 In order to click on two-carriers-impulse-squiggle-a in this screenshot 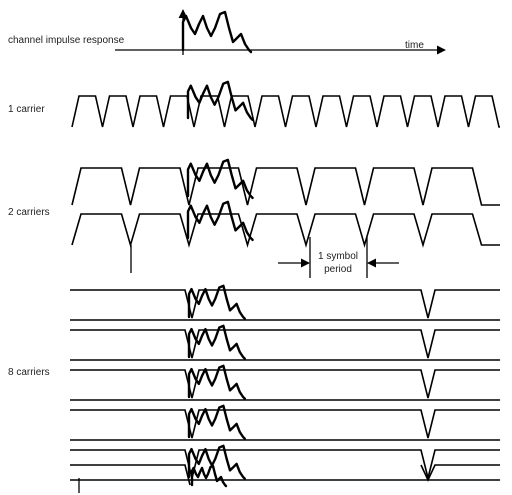, I will do `click(220, 179)`.